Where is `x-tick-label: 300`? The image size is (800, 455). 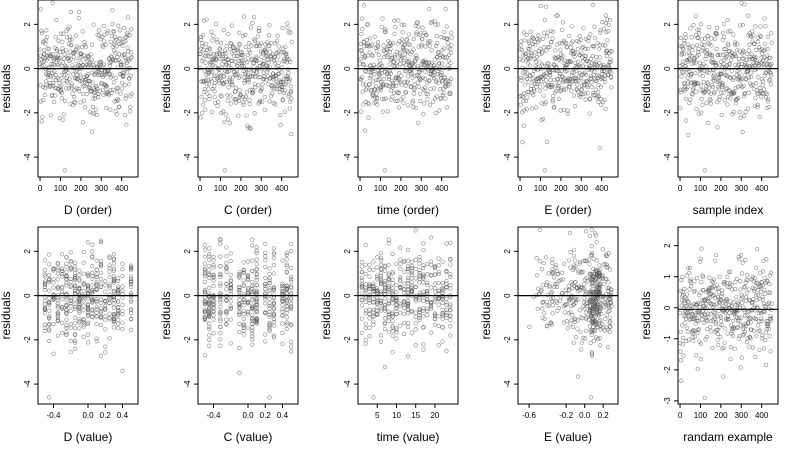 x-tick-label: 300 is located at coordinates (742, 415).